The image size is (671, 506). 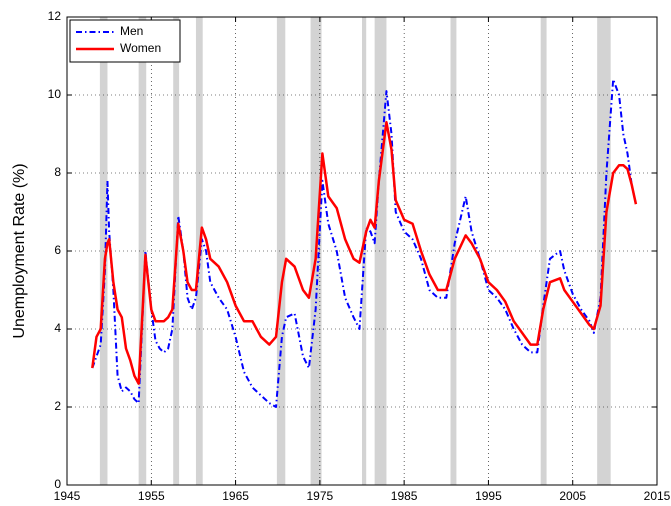 I want to click on legend-box, so click(x=125, y=41).